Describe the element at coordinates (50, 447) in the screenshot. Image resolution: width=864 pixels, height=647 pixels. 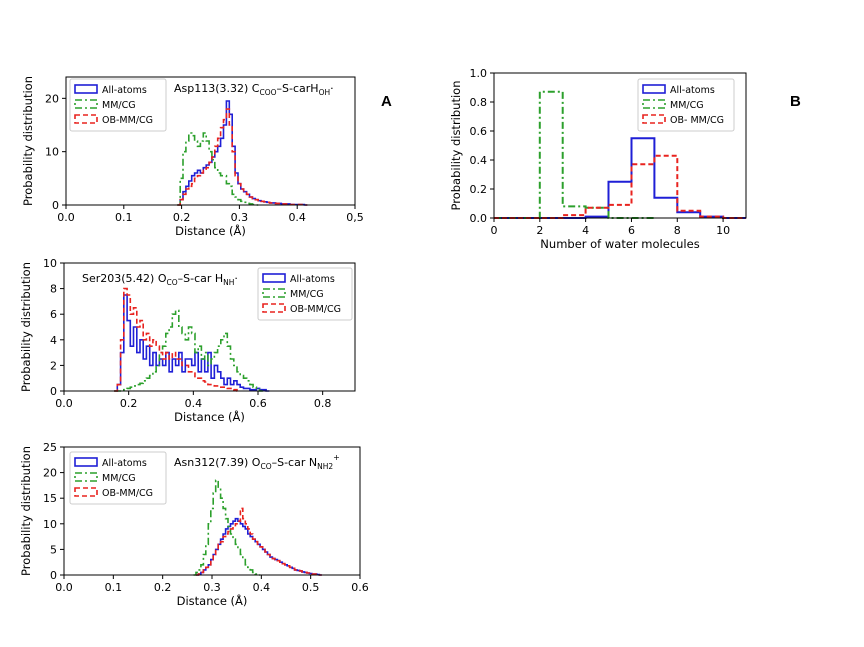
I see `y-tick-label: 25` at that location.